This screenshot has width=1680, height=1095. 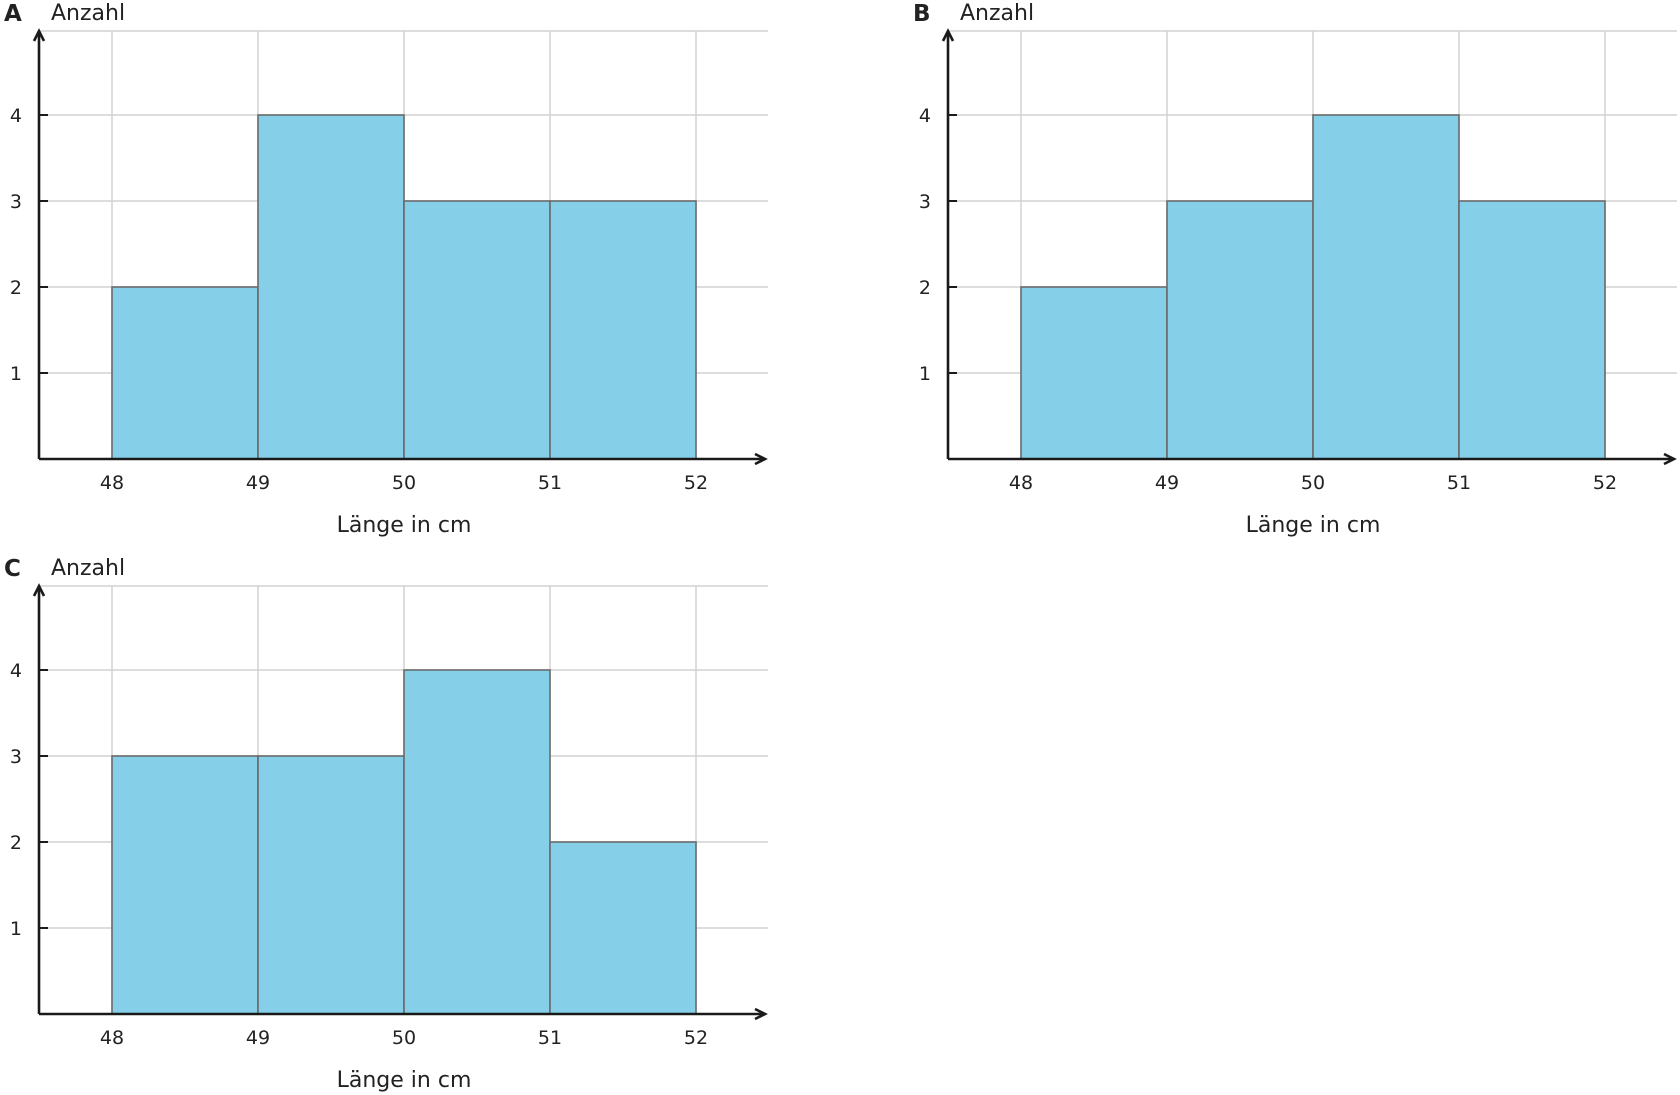 What do you see at coordinates (1313, 525) in the screenshot?
I see `x-axis-title-b: Länge in cm` at bounding box center [1313, 525].